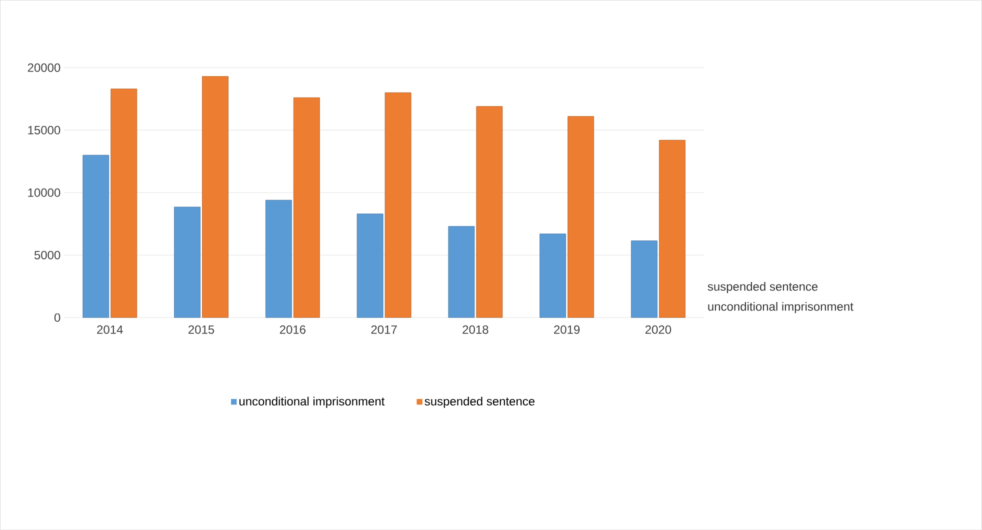  Describe the element at coordinates (44, 130) in the screenshot. I see `y-tick-label: 15000` at that location.